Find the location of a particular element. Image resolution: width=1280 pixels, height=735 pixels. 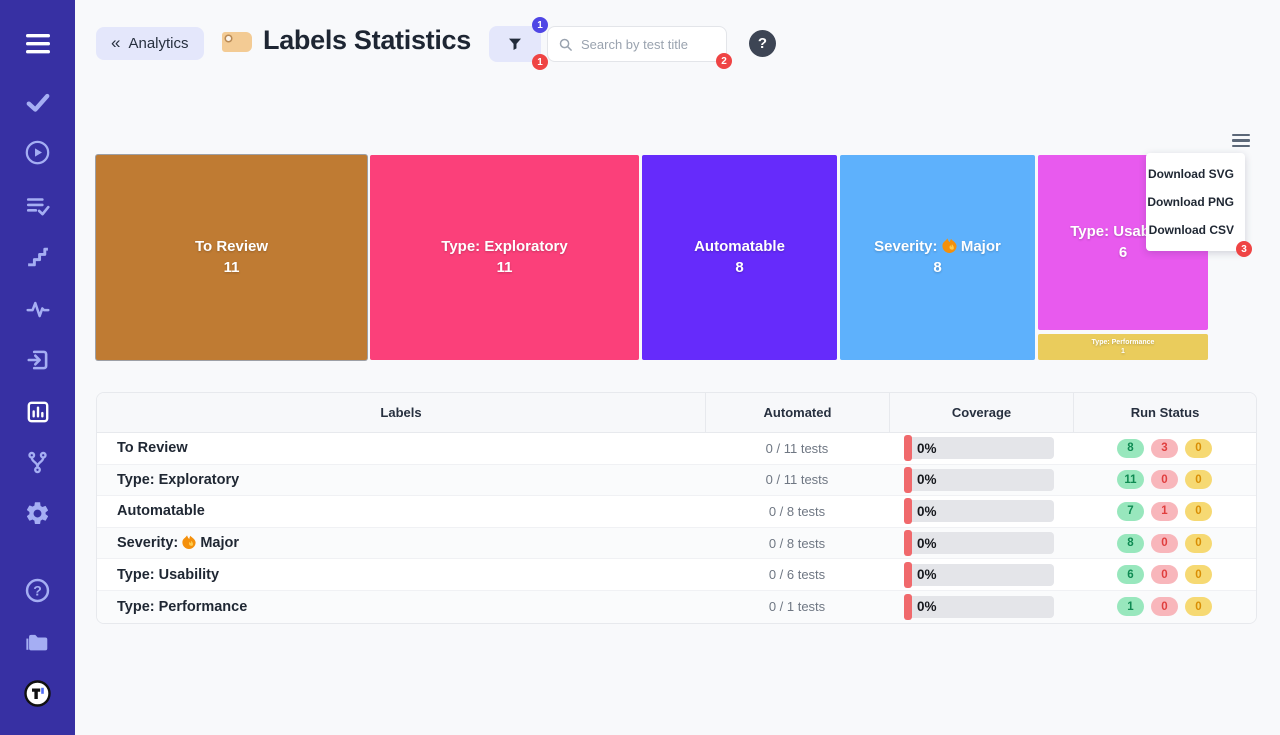

filter-badge-top: 1 is located at coordinates (540, 25).